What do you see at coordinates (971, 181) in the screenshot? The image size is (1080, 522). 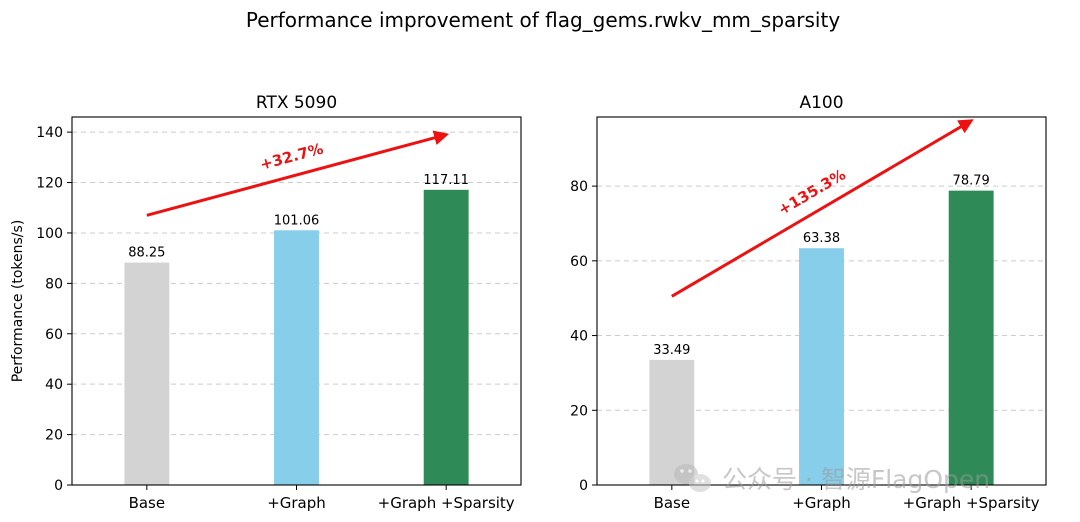 I see `bar-value-label: 78.79` at bounding box center [971, 181].